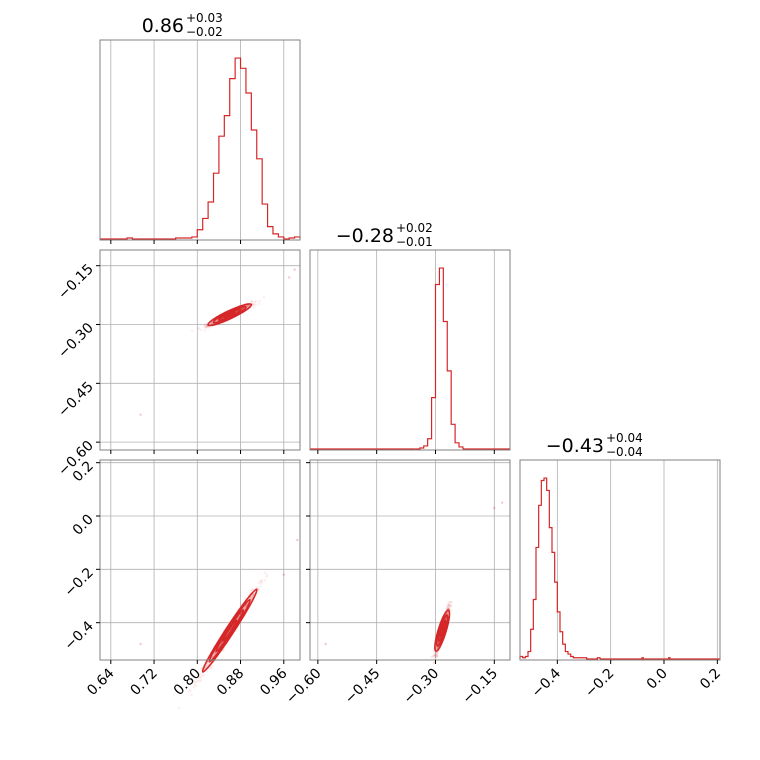 The image size is (760, 760). Describe the element at coordinates (78, 635) in the screenshot. I see `y-tick-label: −0.4` at that location.